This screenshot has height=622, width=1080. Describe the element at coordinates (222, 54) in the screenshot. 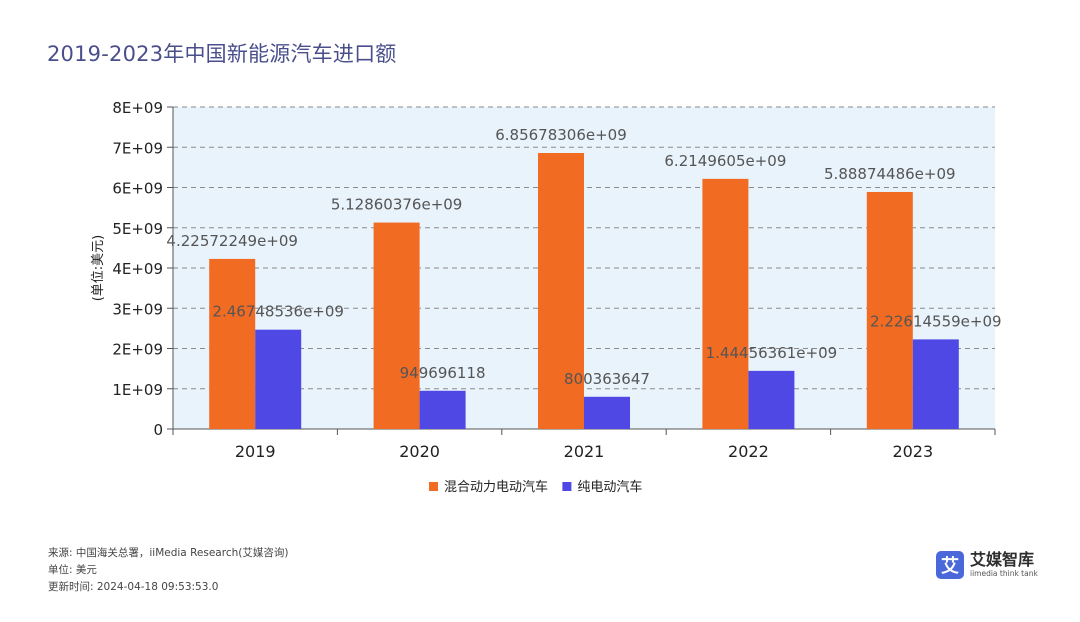

I see `page-title: 2019-2023年中国新能源汽车进口额` at that location.